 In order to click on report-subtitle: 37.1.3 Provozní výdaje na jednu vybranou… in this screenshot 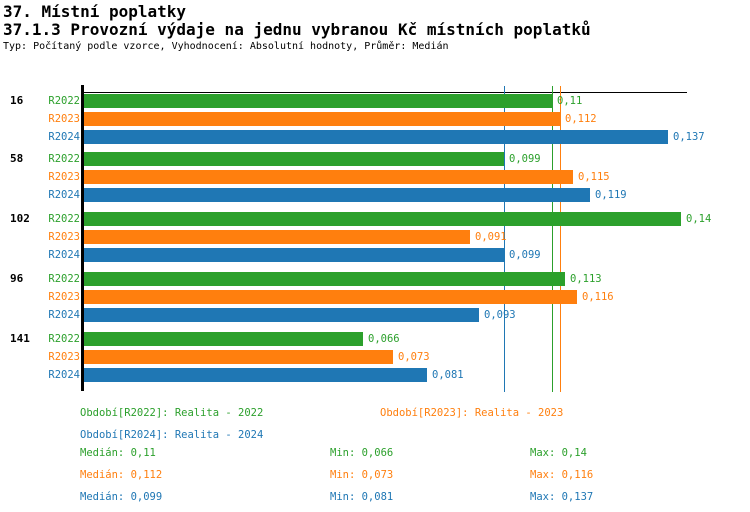, I will do `click(297, 29)`.